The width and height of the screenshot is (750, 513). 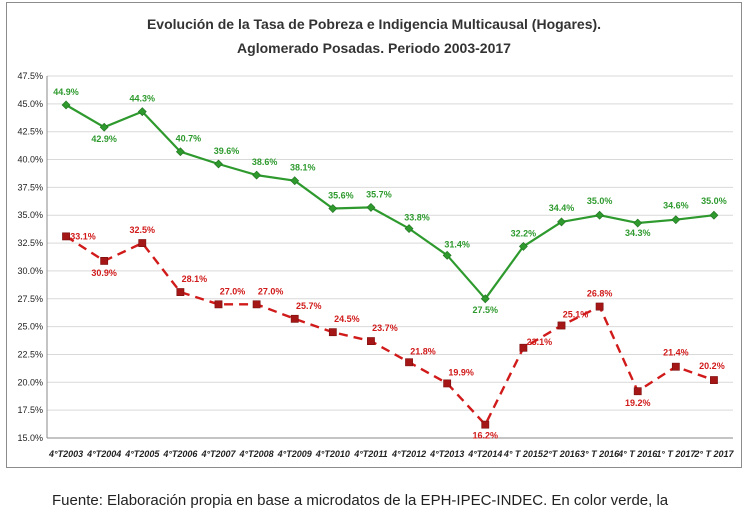 What do you see at coordinates (104, 139) in the screenshot?
I see `data-label-pobreza: 42.9%` at bounding box center [104, 139].